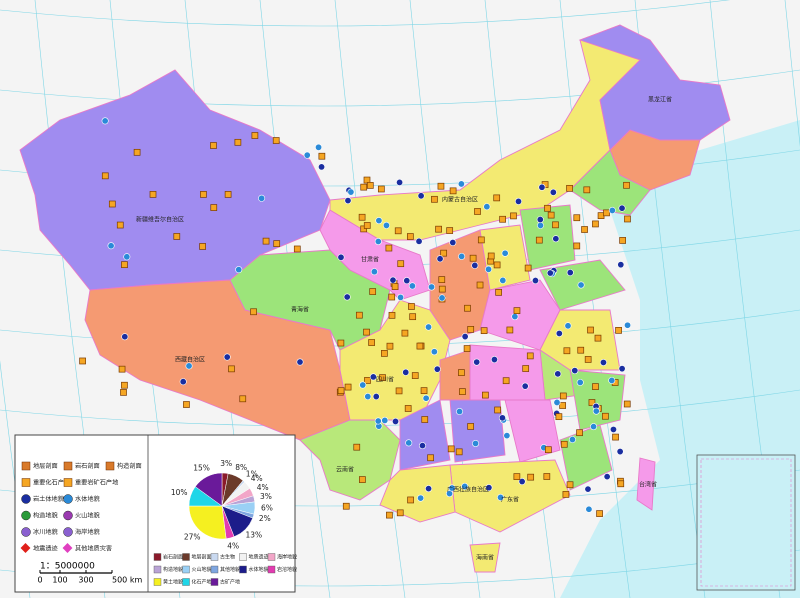 Image resolution: width=800 pixels, height=598 pixels. What do you see at coordinates (227, 557) in the screenshot?
I see `legend-label: 古生物` at bounding box center [227, 557].